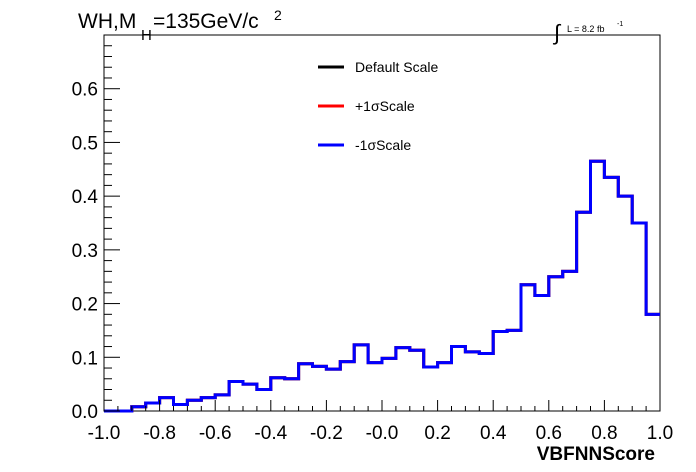 Image resolution: width=696 pixels, height=472 pixels. I want to click on title-main: WH,M, so click(107, 21).